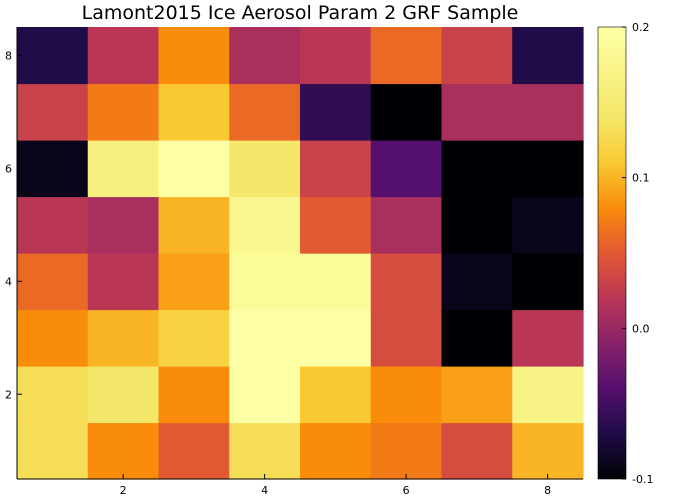 The height and width of the screenshot is (500, 700). Describe the element at coordinates (265, 112) in the screenshot. I see `heatmap-cell-r7-c4` at that location.